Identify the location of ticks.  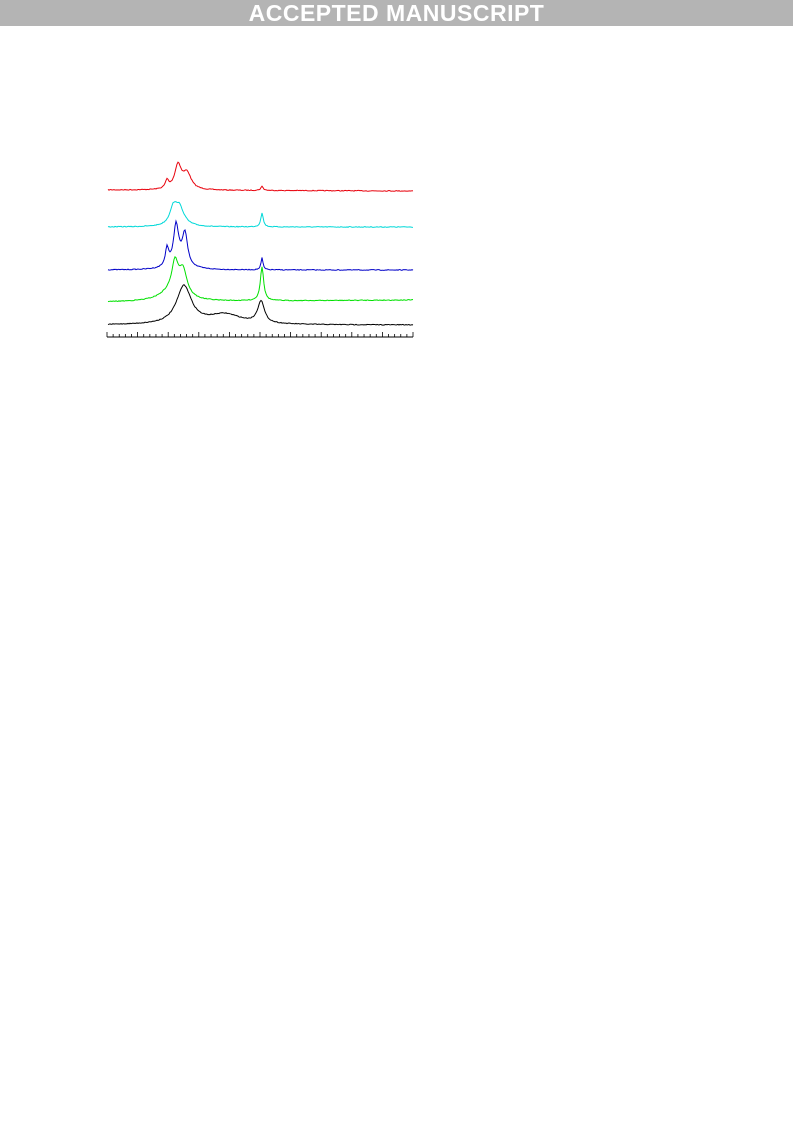
(260, 334).